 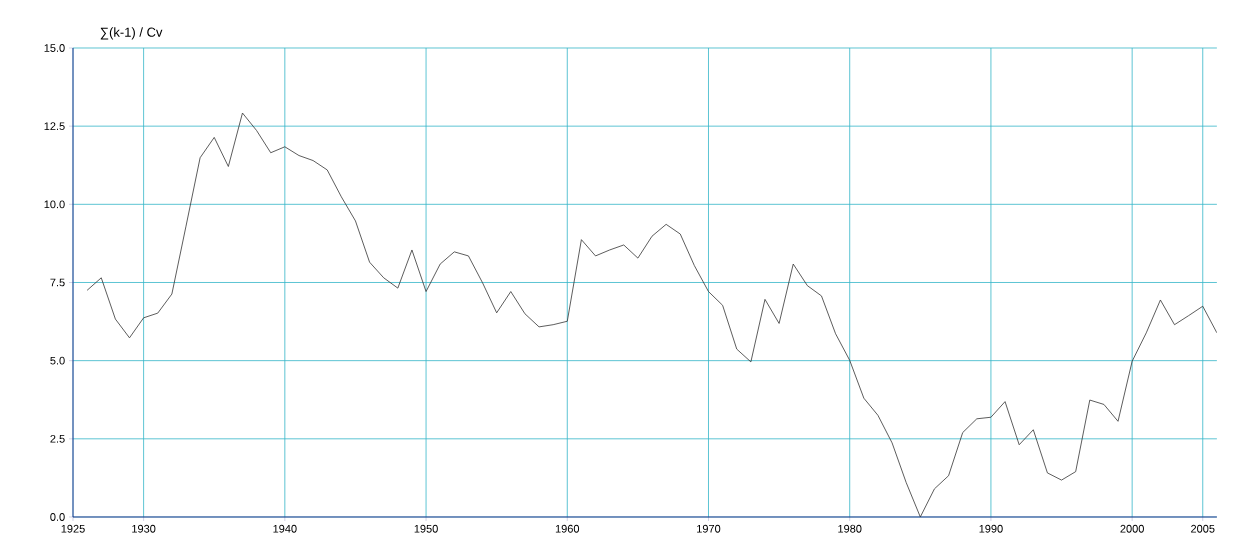 What do you see at coordinates (73, 528) in the screenshot?
I see `x-tick-label: 1925` at bounding box center [73, 528].